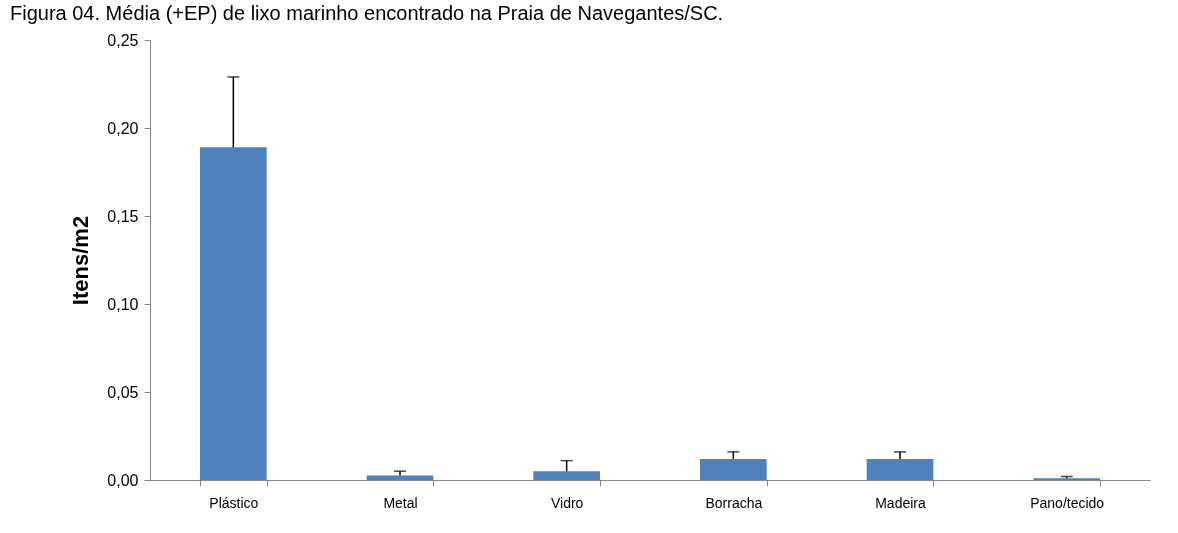 The image size is (1178, 533). Describe the element at coordinates (123, 216) in the screenshot. I see `y-tick-label: 0,15` at that location.